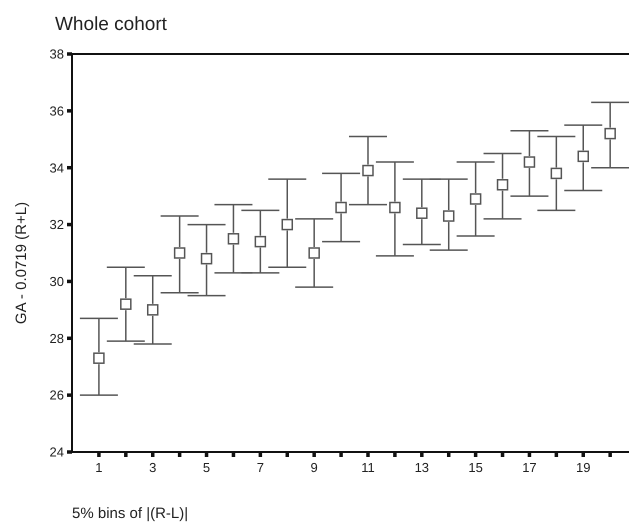 The image size is (629, 528). What do you see at coordinates (21, 263) in the screenshot?
I see `y-axis-title: GA - 0.0719 (R+L)` at bounding box center [21, 263].